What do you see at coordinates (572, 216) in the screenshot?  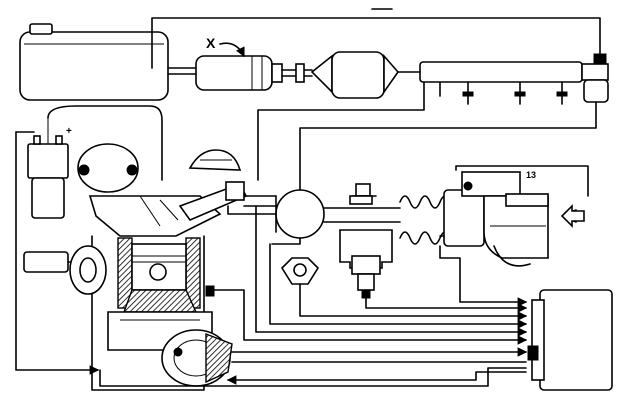 I see `air-intake-direction-arrow` at bounding box center [572, 216].